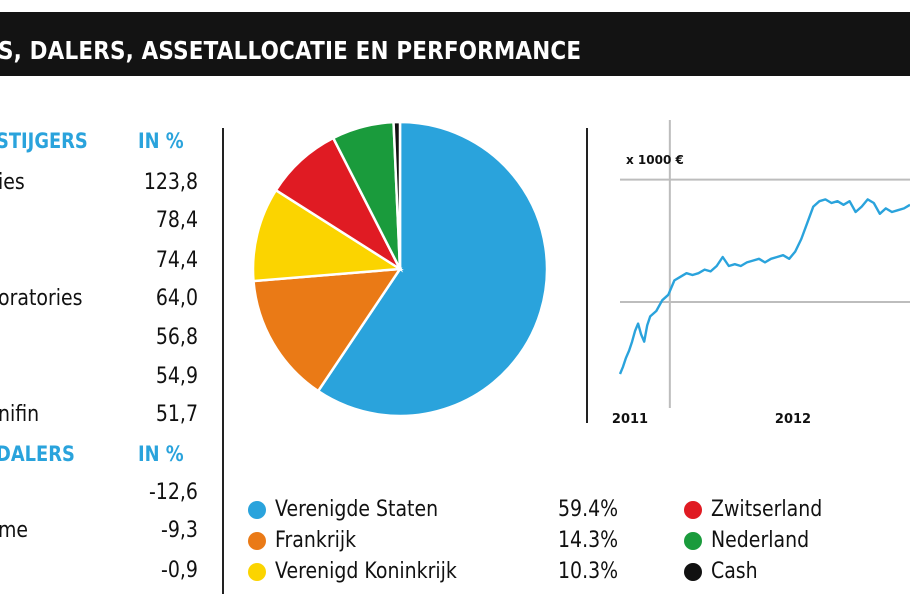 The image size is (910, 596). What do you see at coordinates (176, 260) in the screenshot?
I see `stijgers-row-value: 74,4` at bounding box center [176, 260].